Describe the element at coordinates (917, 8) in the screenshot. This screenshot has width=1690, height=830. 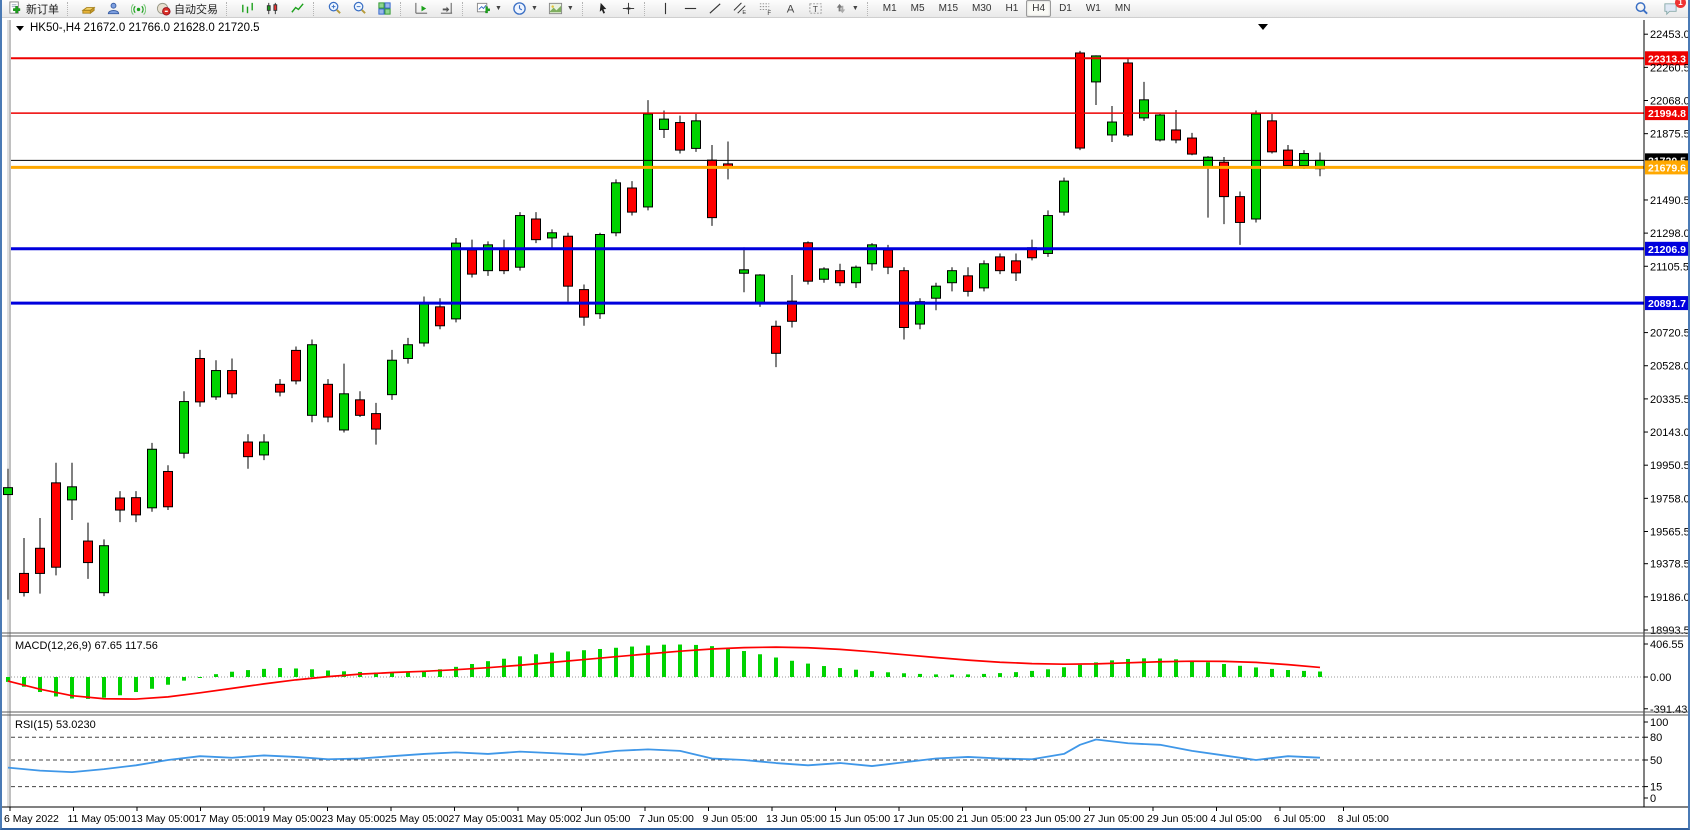
I see `timeframe-m5-button: M5` at that location.